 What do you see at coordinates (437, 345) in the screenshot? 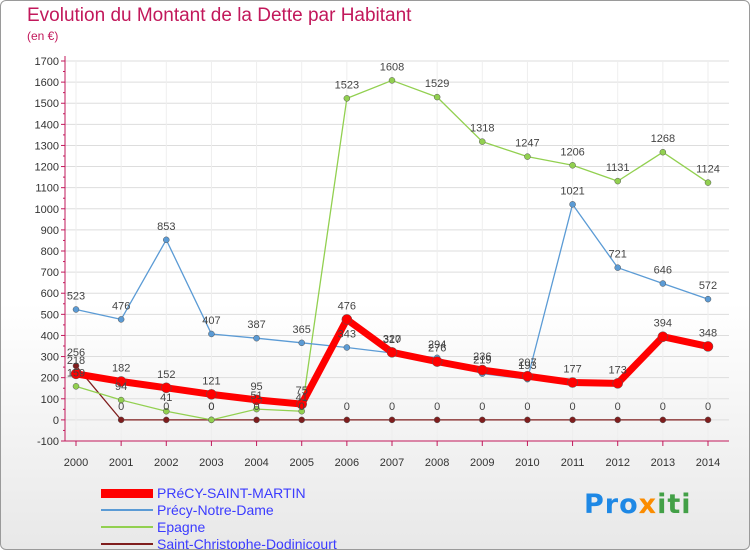
I see `data-label: 294` at bounding box center [437, 345].